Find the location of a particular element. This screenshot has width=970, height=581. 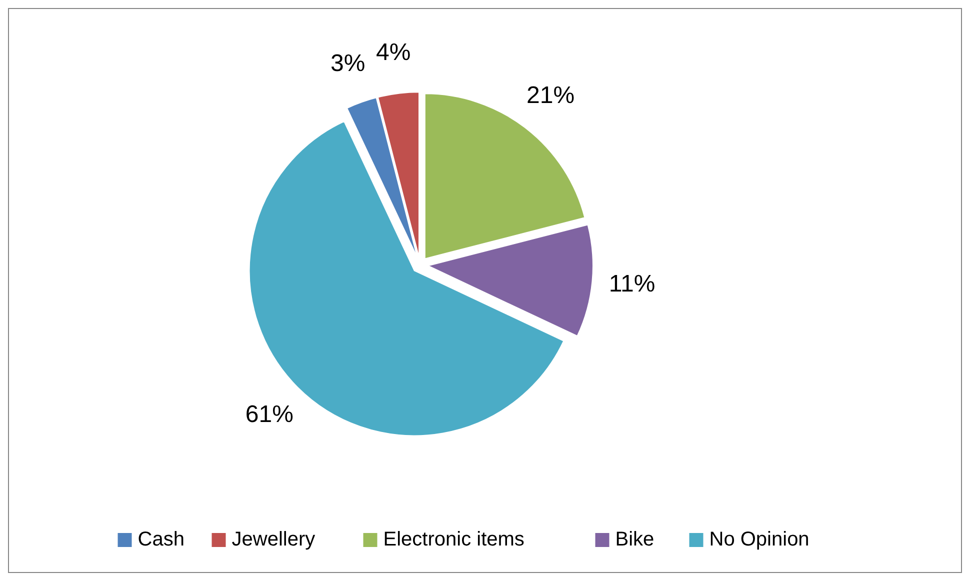

data-label: 21% is located at coordinates (550, 96).